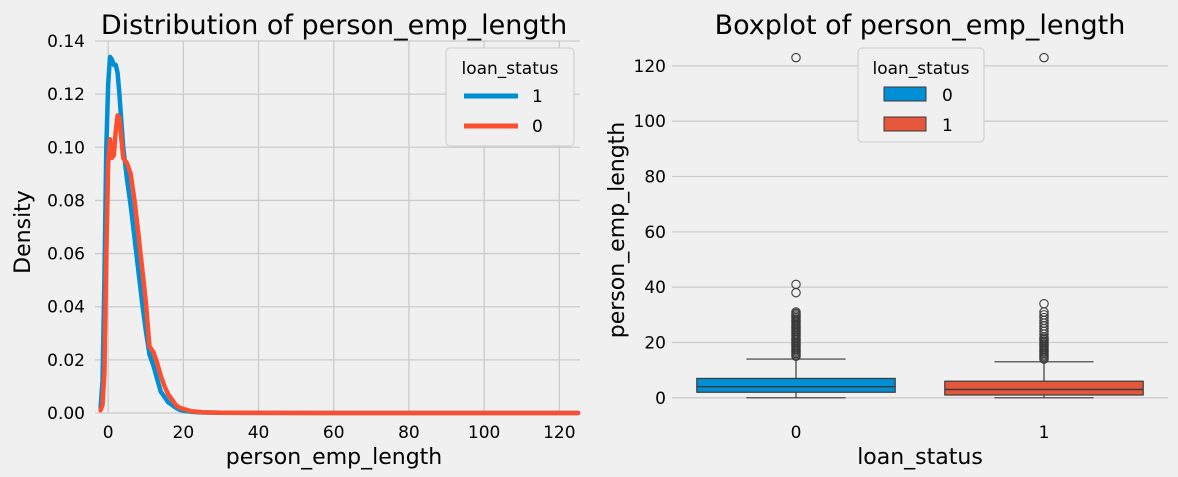 This screenshot has height=477, width=1178. What do you see at coordinates (66, 42) in the screenshot?
I see `left-y-tick-label: 0.14` at bounding box center [66, 42].